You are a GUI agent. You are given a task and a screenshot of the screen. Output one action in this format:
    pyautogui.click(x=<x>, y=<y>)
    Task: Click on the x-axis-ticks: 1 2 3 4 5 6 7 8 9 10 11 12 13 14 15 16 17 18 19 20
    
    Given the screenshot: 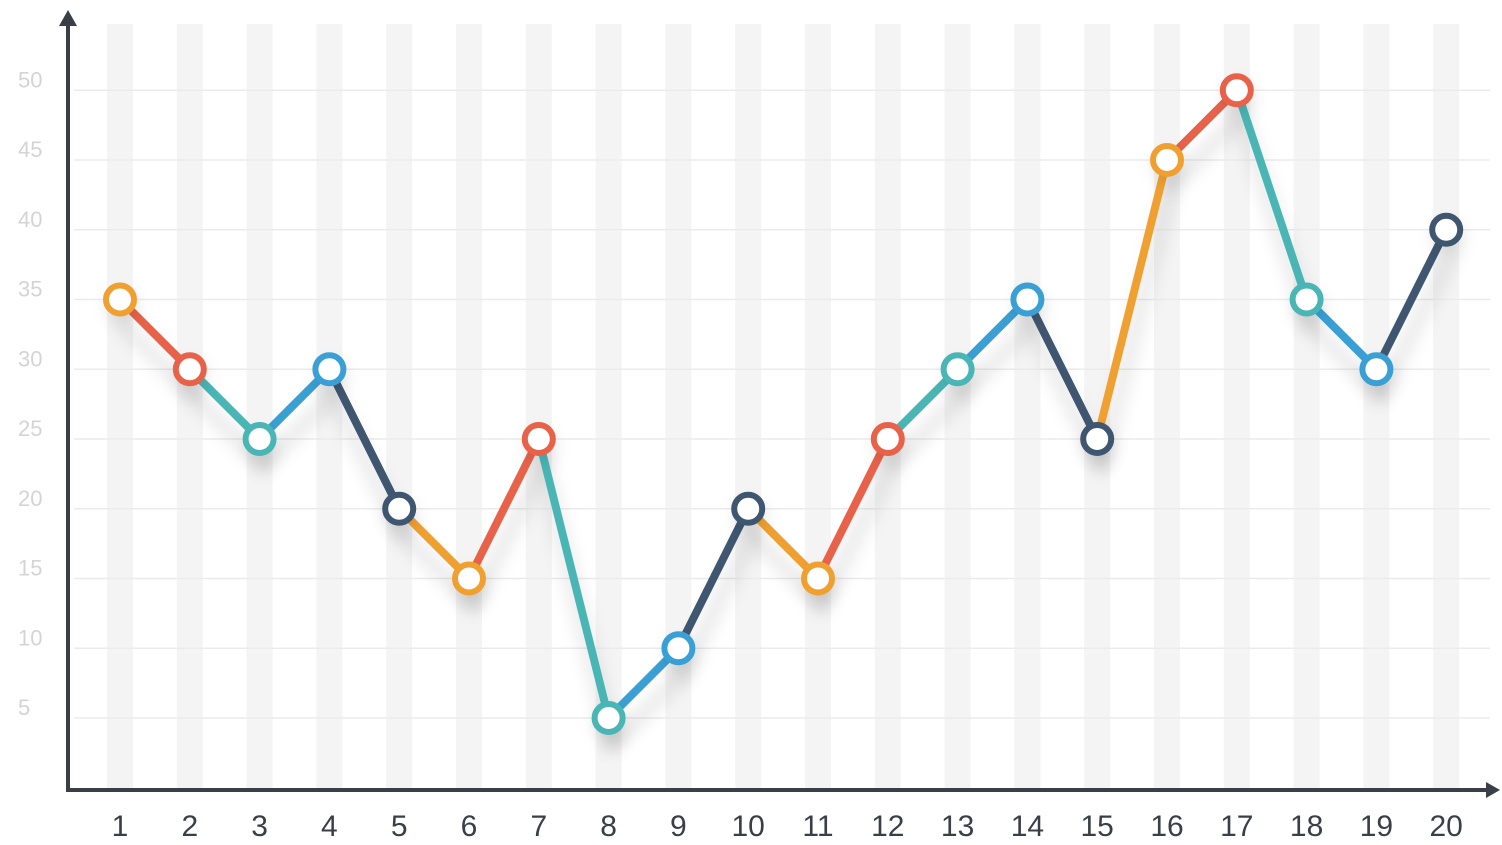 What is the action you would take?
    pyautogui.click(x=787, y=826)
    